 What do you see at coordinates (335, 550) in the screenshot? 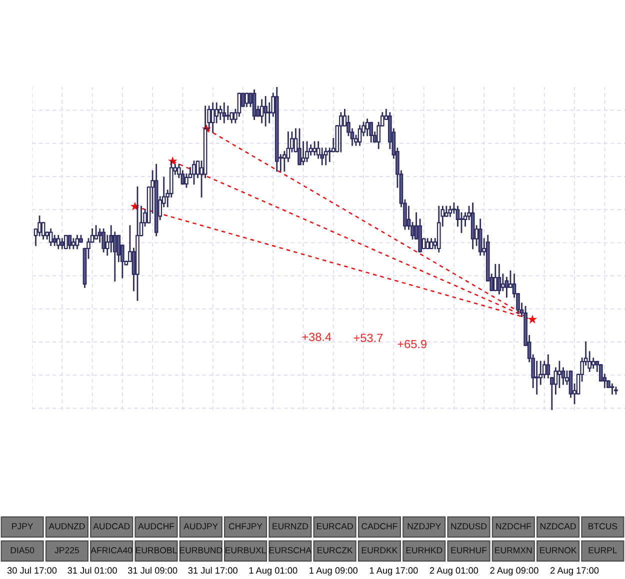
I see `text: EURCZK` at bounding box center [335, 550].